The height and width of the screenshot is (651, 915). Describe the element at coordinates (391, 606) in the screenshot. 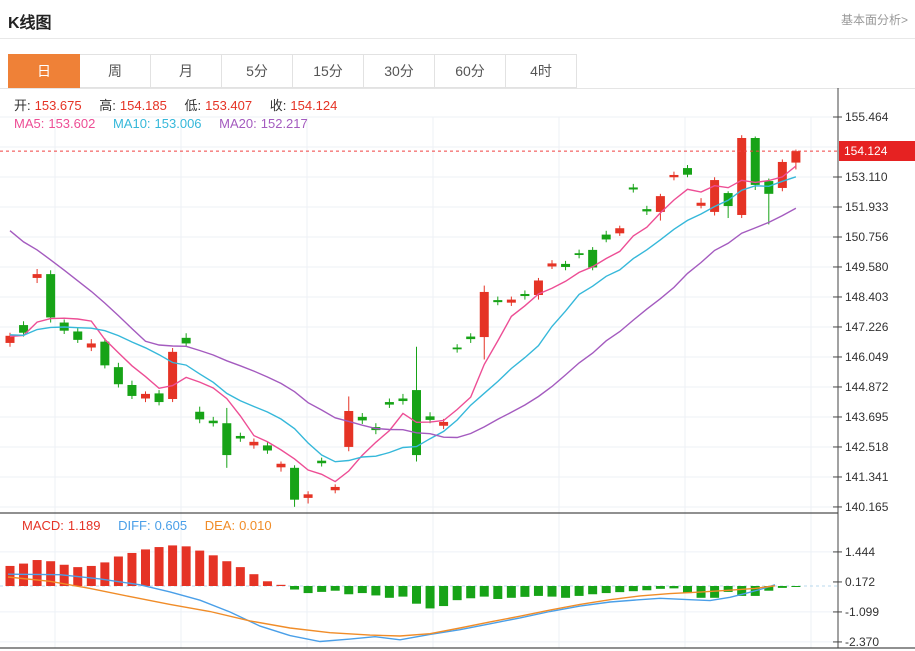

I see `dea-line` at that location.